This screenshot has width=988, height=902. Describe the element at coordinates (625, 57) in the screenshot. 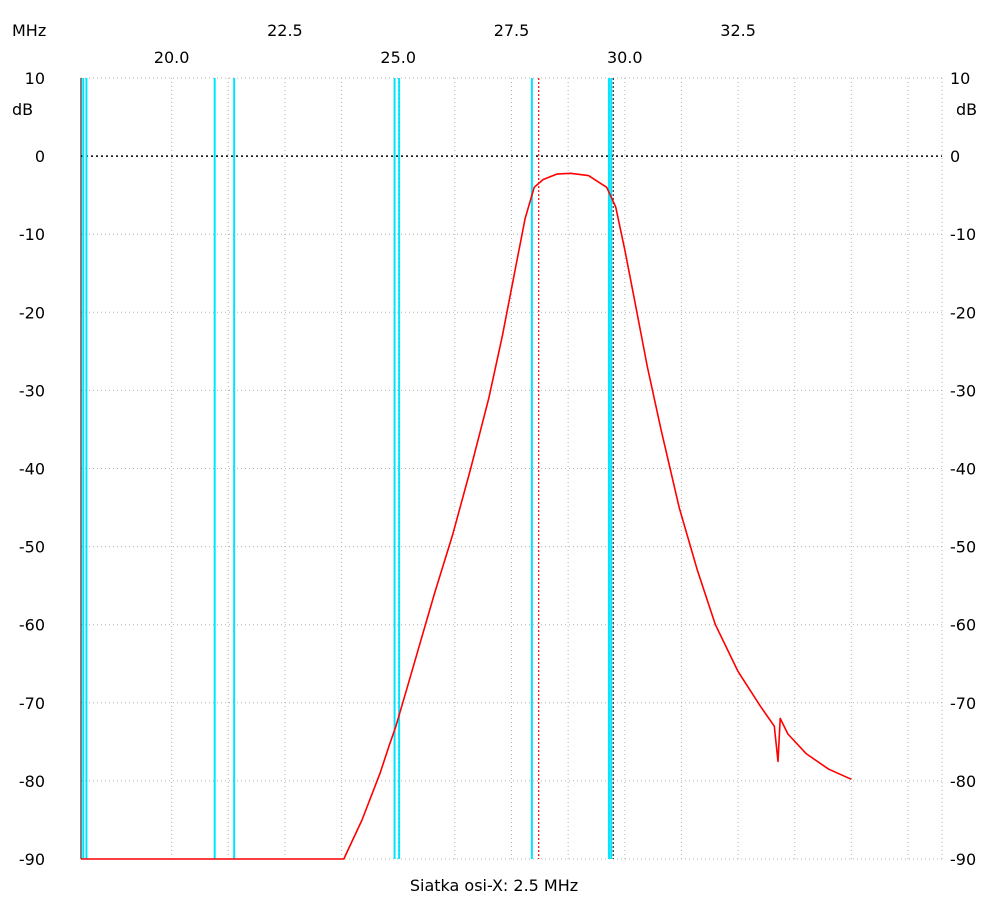

I see `x-tick-label-lower: 30.0` at that location.